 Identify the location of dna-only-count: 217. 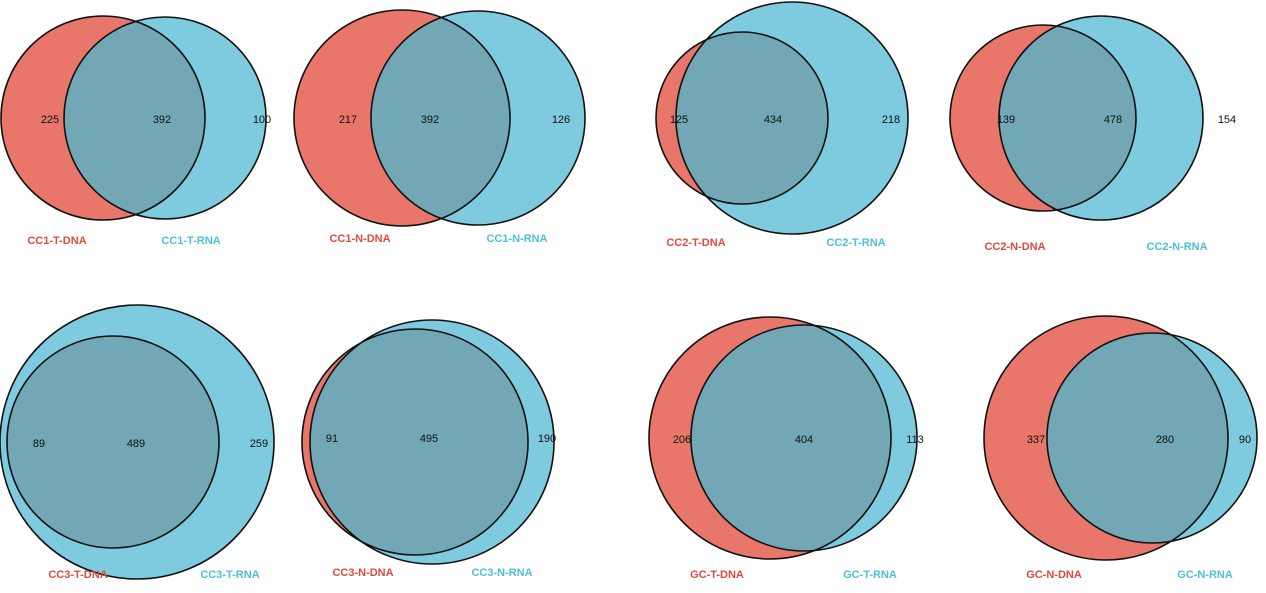
(348, 120).